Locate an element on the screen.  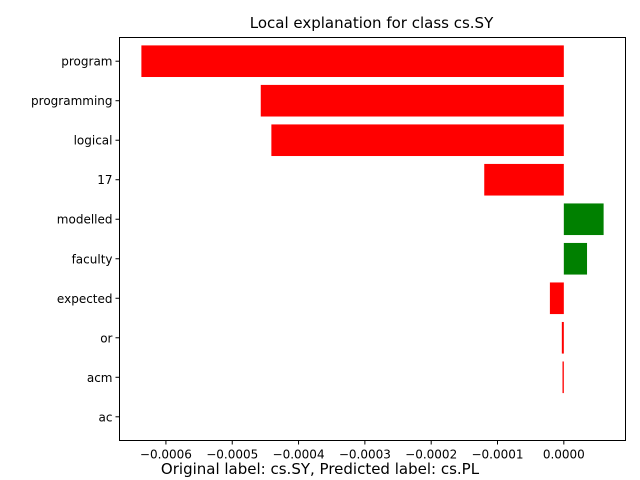
y-tick-label: logical is located at coordinates (93, 141).